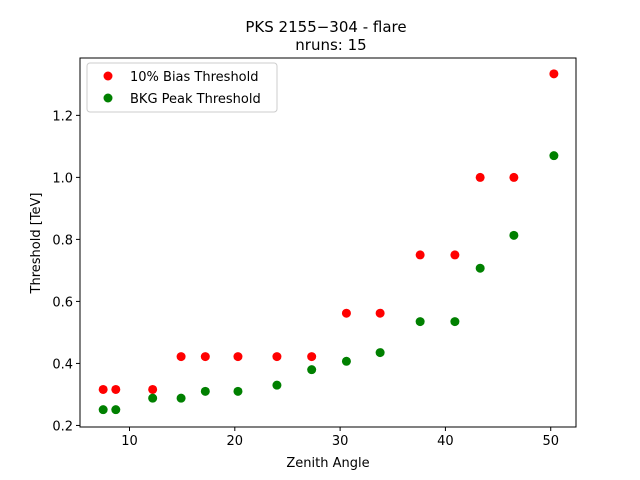 This screenshot has height=480, width=640. I want to click on chart-subtitle: nruns: 15, so click(330, 45).